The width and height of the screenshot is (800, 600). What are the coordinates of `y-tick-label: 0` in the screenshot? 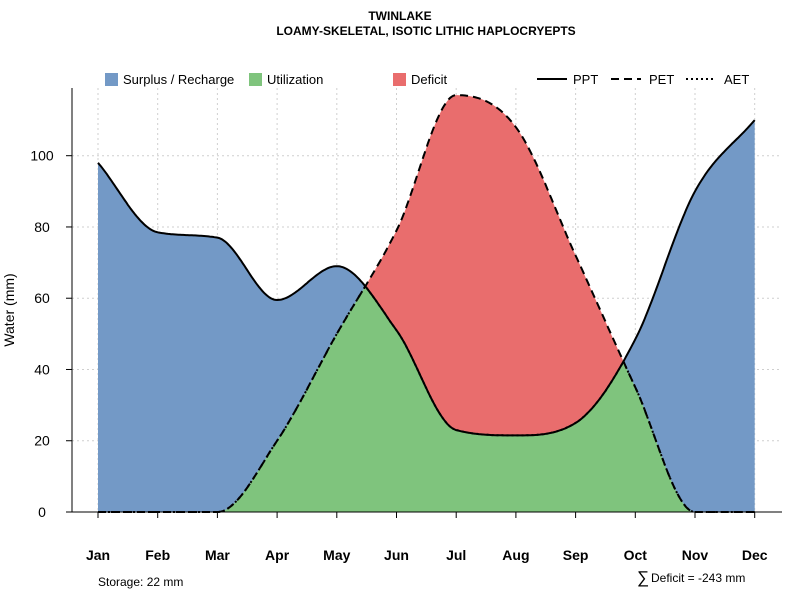 It's located at (42, 512).